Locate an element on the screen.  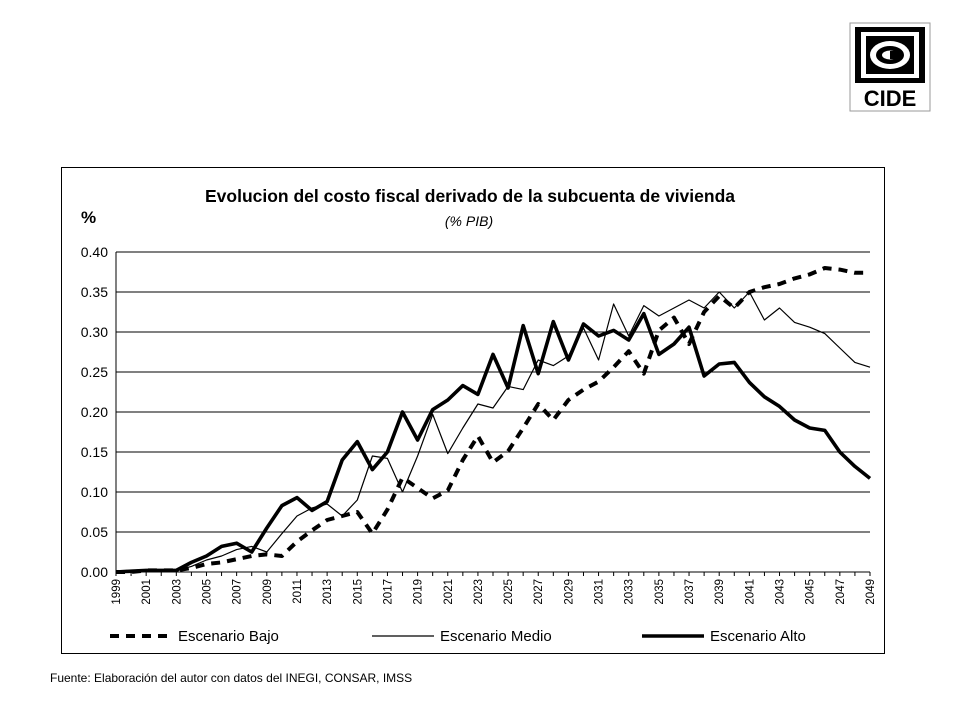
x-tick-label: 2045 is located at coordinates (811, 592).